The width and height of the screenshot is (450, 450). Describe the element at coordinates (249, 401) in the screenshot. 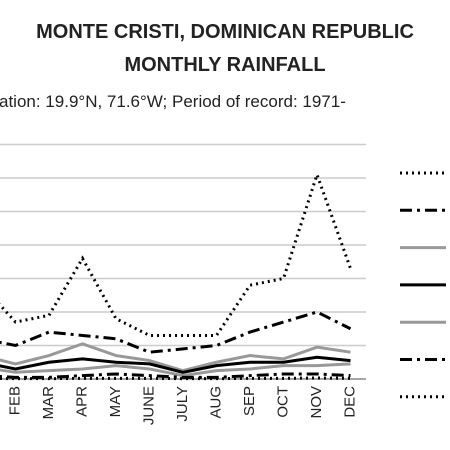

I see `x-tick-label: SEP` at that location.